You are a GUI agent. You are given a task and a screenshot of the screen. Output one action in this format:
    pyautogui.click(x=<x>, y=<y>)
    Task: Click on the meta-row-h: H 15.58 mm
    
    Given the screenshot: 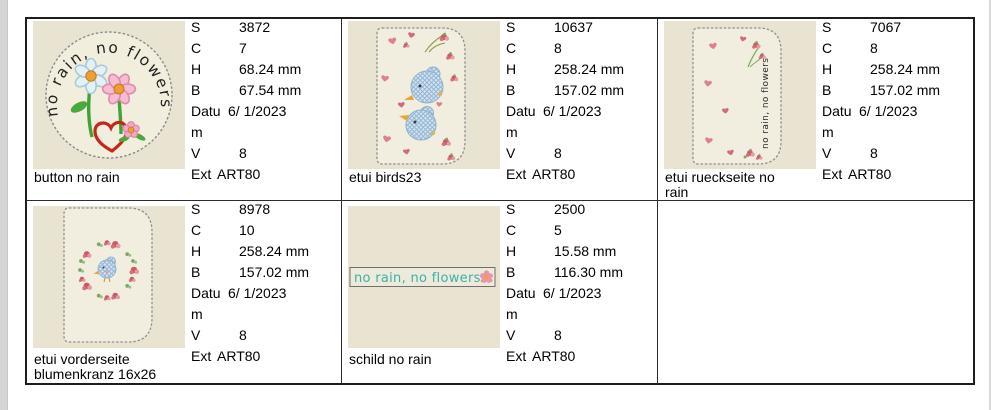 What is the action you would take?
    pyautogui.click(x=581, y=251)
    